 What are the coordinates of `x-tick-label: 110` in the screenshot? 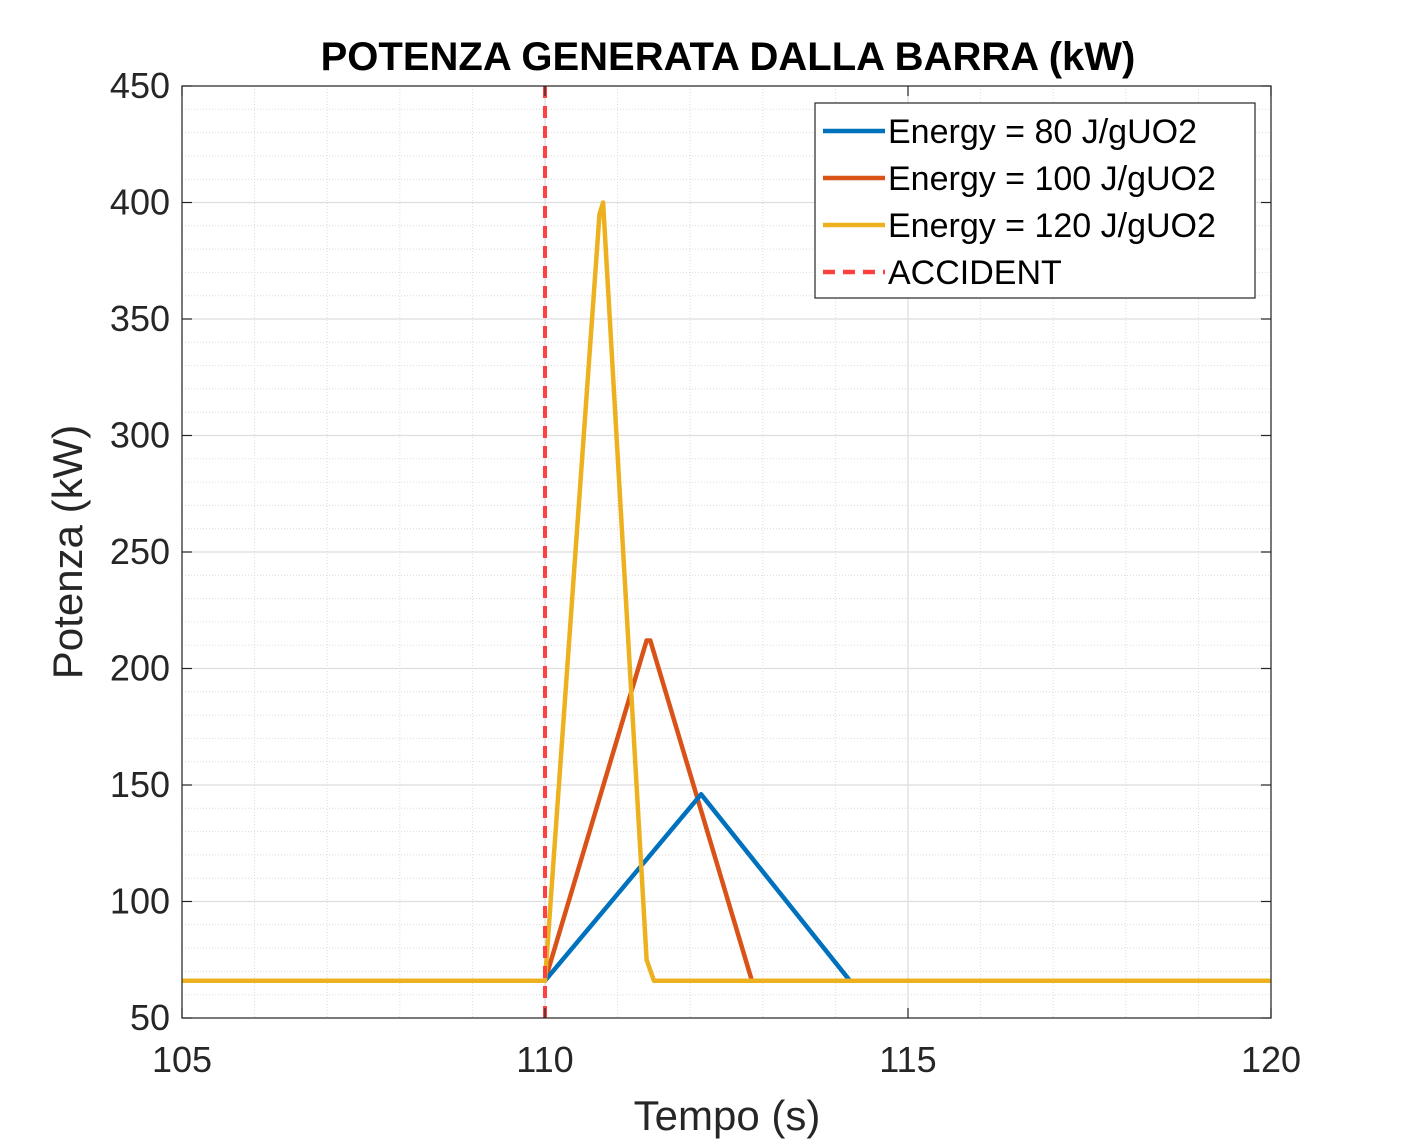 It's located at (544, 1059).